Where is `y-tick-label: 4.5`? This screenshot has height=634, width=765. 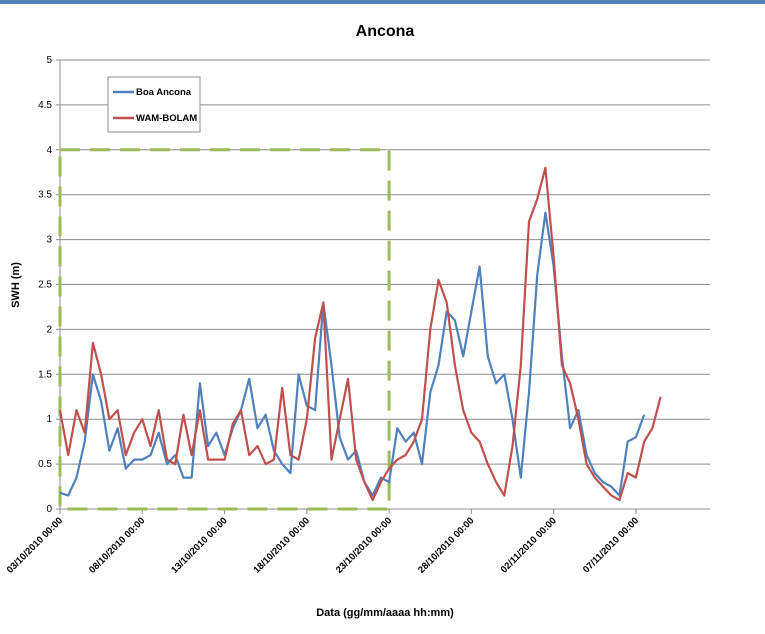 y-tick-label: 4.5 is located at coordinates (45, 105).